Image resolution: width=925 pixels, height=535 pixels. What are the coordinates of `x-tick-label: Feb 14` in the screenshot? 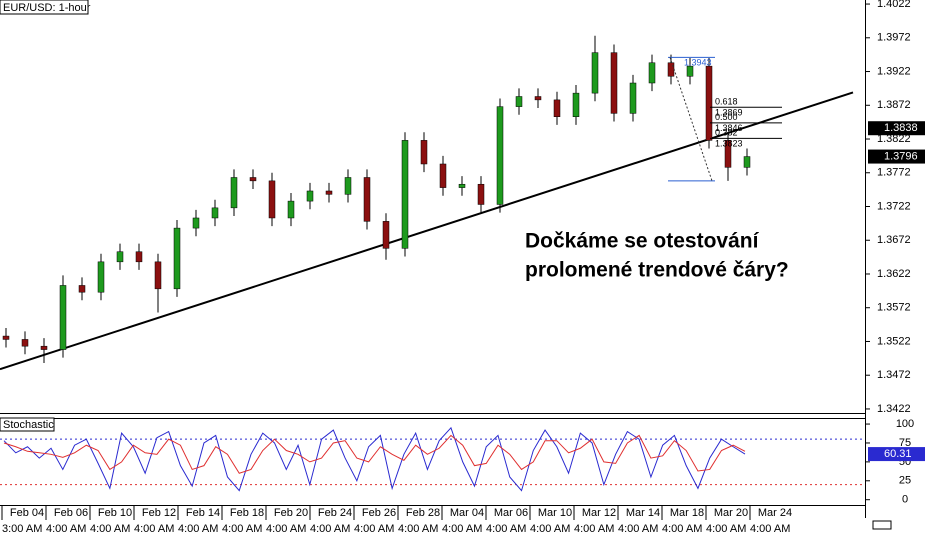 It's located at (203, 513).